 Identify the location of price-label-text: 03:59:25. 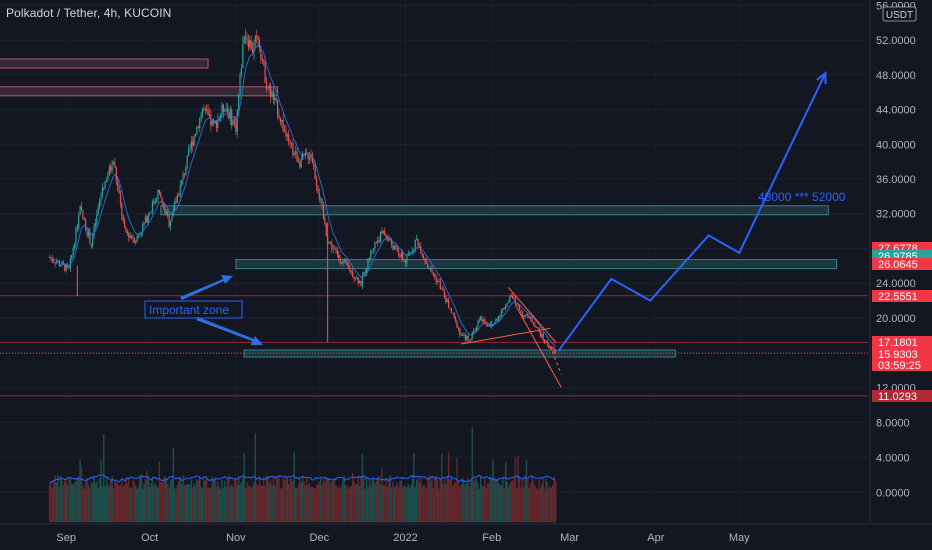
(899, 366).